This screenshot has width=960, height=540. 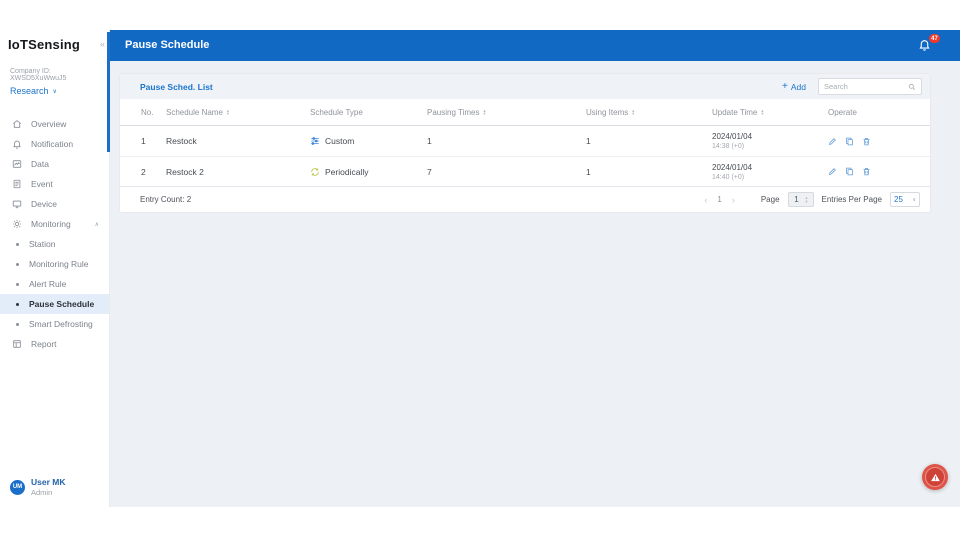 I want to click on cell-schedule-type: Custom, so click(x=368, y=141).